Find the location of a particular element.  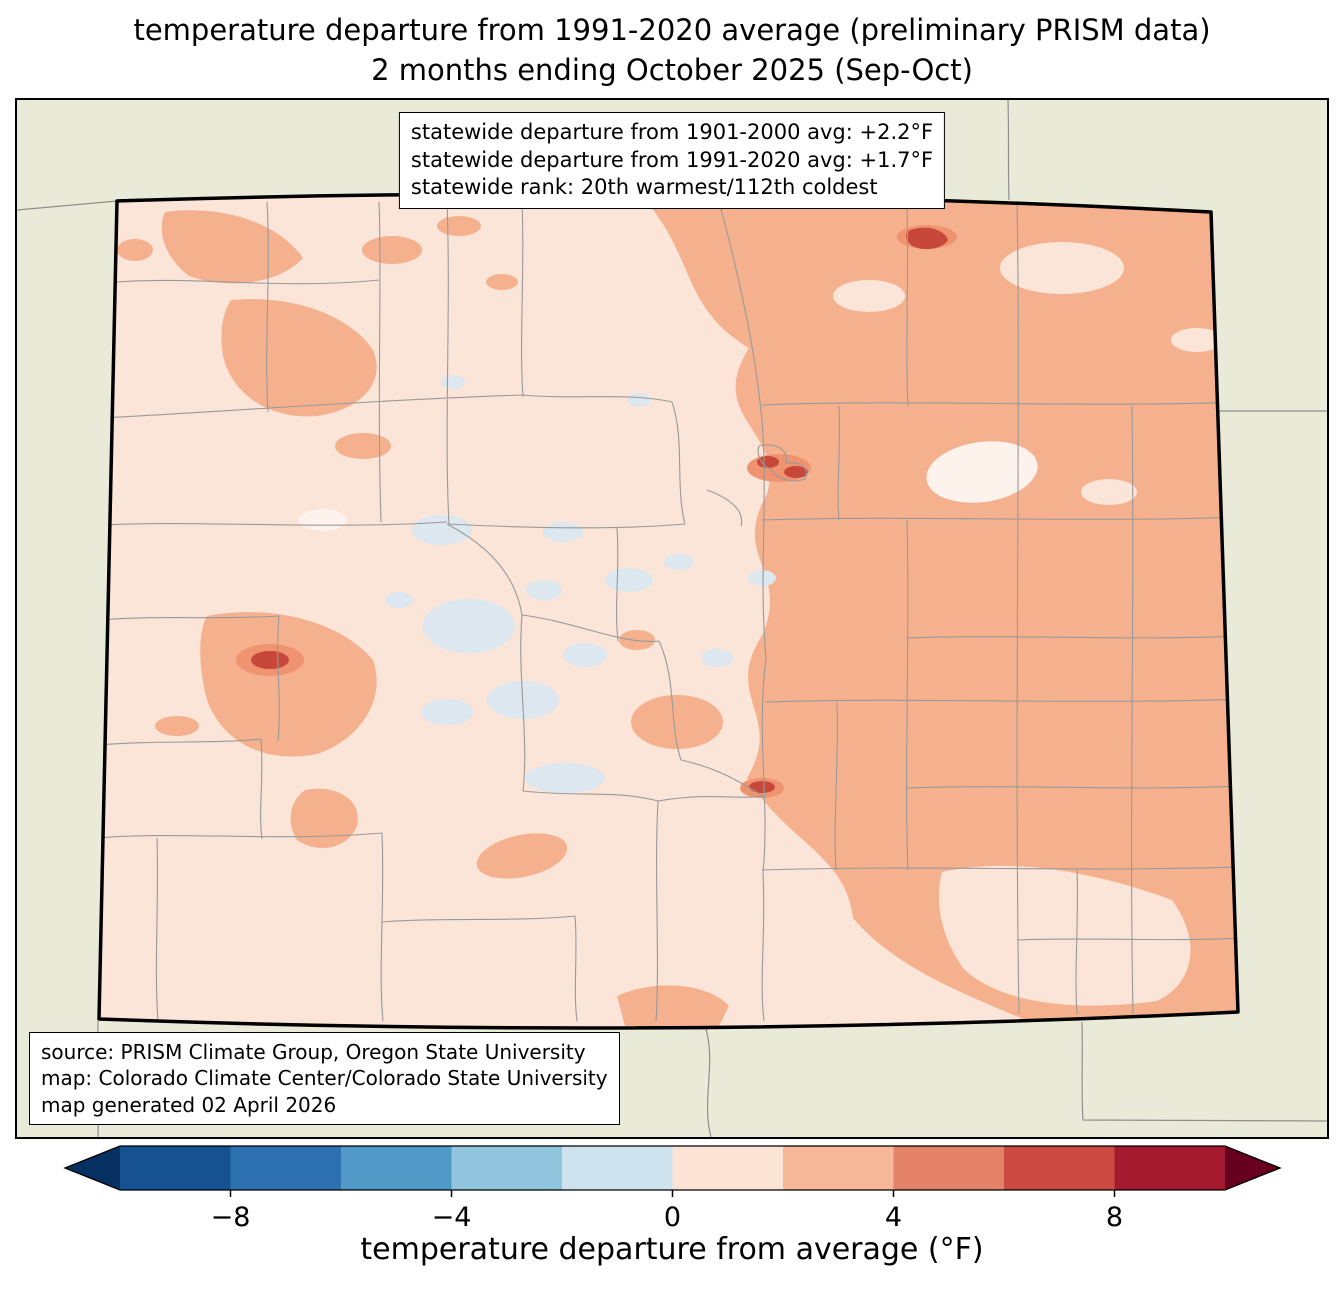

colorbar-tick-label: 0 is located at coordinates (672, 1217).